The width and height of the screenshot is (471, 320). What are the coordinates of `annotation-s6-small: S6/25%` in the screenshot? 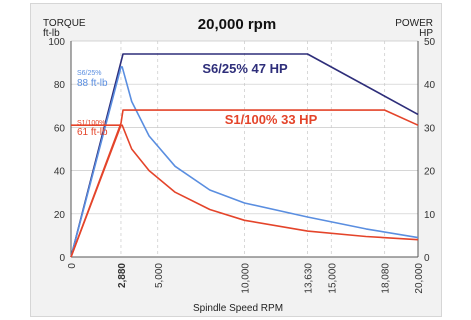 It's located at (89, 73).